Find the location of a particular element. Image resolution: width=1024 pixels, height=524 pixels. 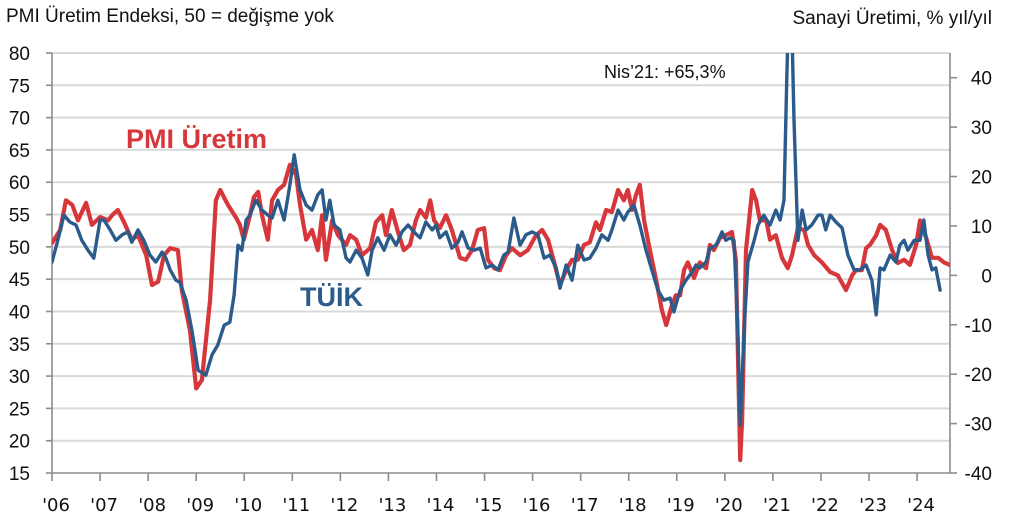

right-axis-tick-label: -20 is located at coordinates (978, 375).